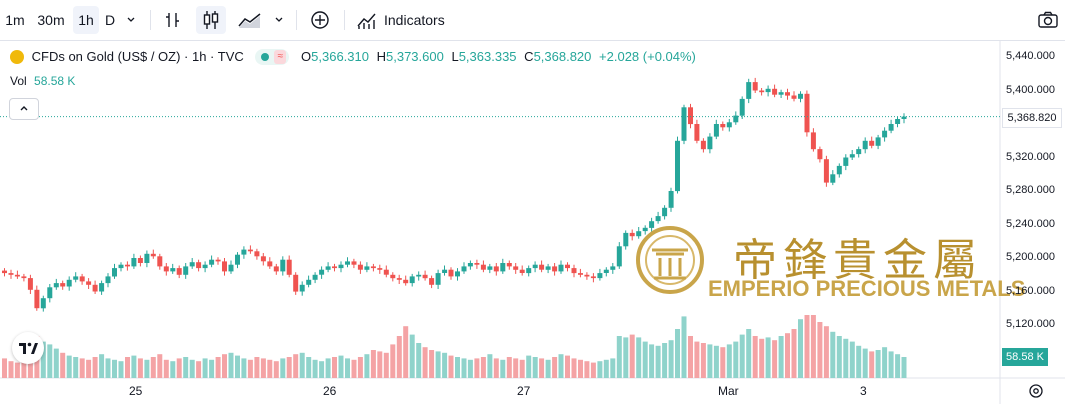  I want to click on camera-icon, so click(1048, 20).